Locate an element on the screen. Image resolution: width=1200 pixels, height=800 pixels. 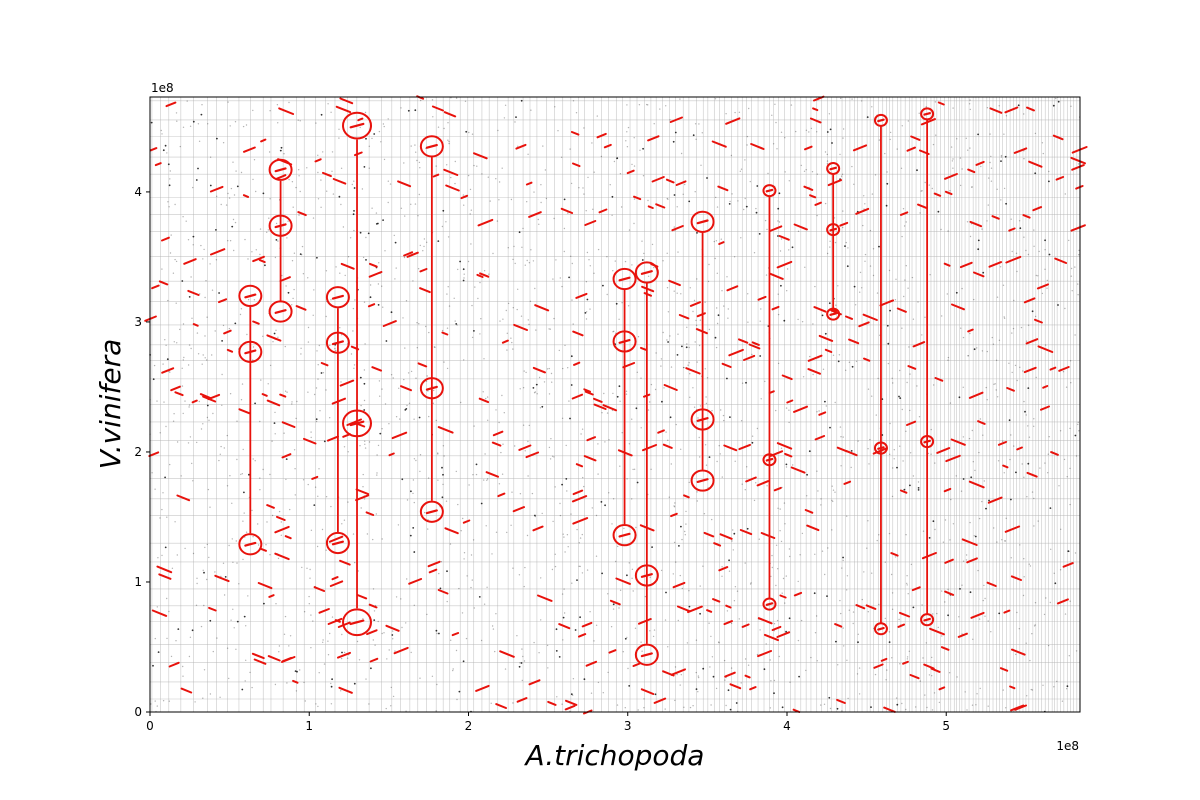
y-offset-text: 1e8 is located at coordinates (162, 88).